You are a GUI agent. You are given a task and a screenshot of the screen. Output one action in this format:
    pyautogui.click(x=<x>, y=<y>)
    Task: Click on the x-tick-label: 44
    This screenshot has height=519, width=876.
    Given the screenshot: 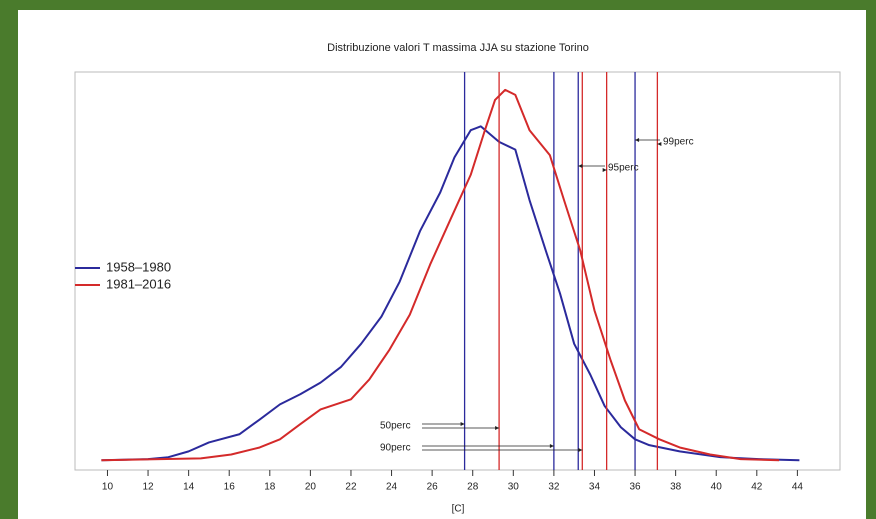 What is the action you would take?
    pyautogui.click(x=798, y=487)
    